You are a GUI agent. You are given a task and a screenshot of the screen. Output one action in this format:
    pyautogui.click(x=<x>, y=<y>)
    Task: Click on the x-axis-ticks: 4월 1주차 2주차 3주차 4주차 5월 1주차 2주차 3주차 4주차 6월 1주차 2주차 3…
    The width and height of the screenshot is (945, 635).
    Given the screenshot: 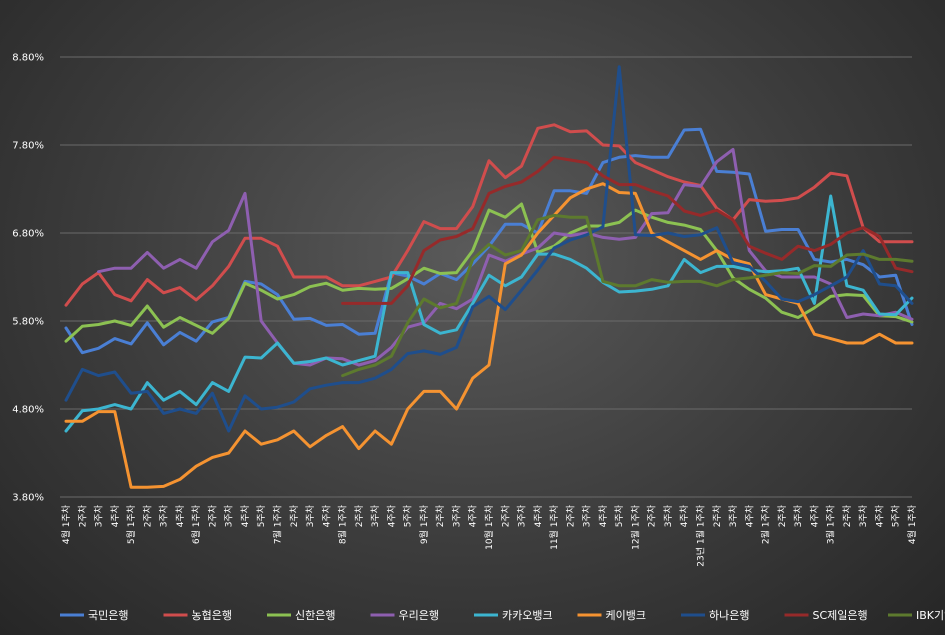 What is the action you would take?
    pyautogui.click(x=489, y=535)
    